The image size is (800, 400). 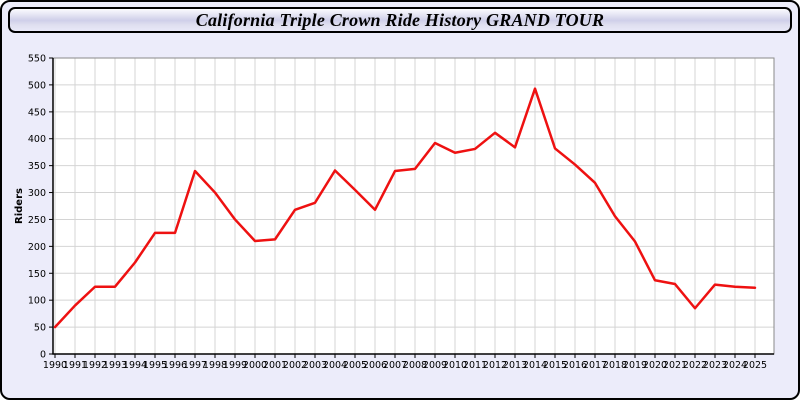 I want to click on x-tick-label: 2024, so click(x=735, y=365).